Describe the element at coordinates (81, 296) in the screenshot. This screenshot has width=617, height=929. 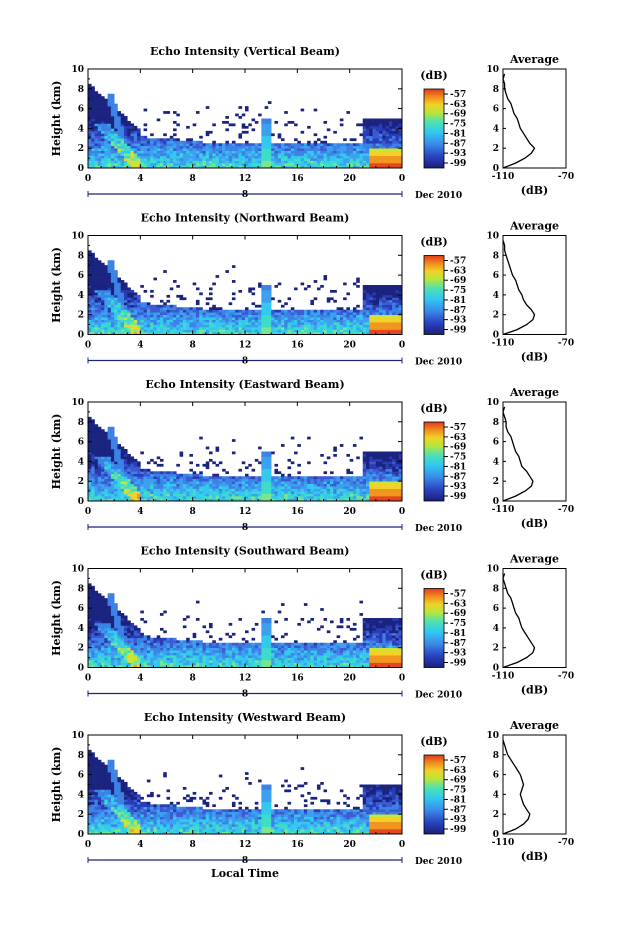
I see `y-tick-label: 4` at that location.